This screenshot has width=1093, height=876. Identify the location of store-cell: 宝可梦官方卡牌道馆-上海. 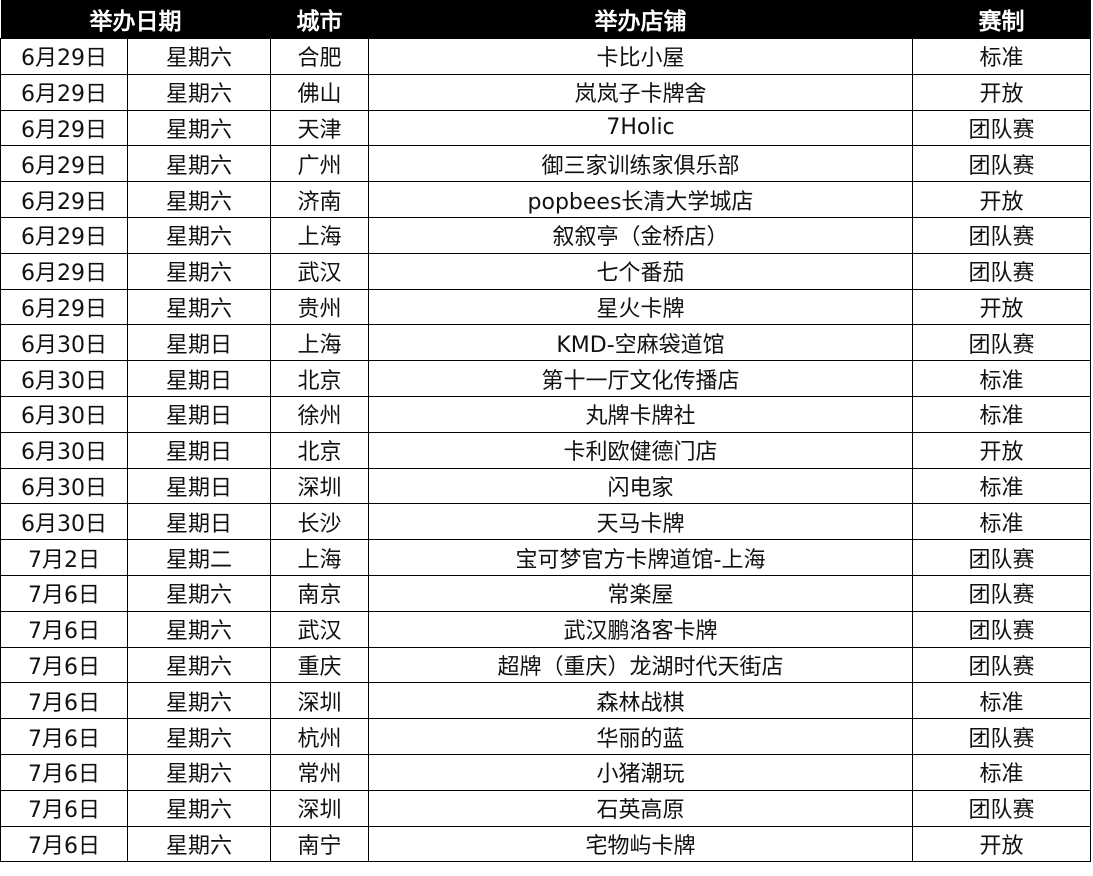
(640, 557).